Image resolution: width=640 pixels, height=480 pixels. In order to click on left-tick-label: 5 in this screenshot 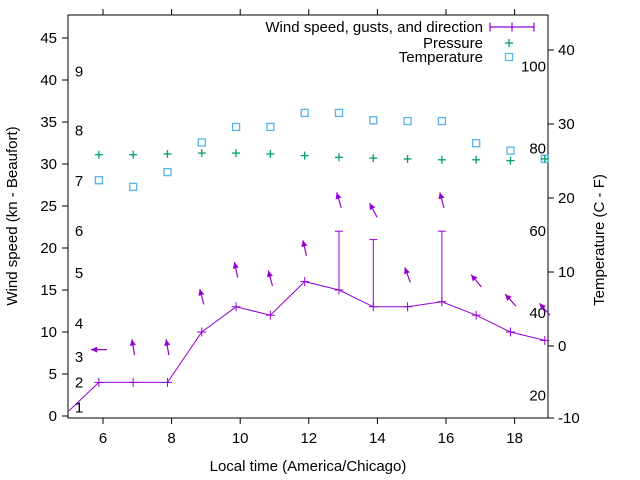, I will do `click(53, 374)`.